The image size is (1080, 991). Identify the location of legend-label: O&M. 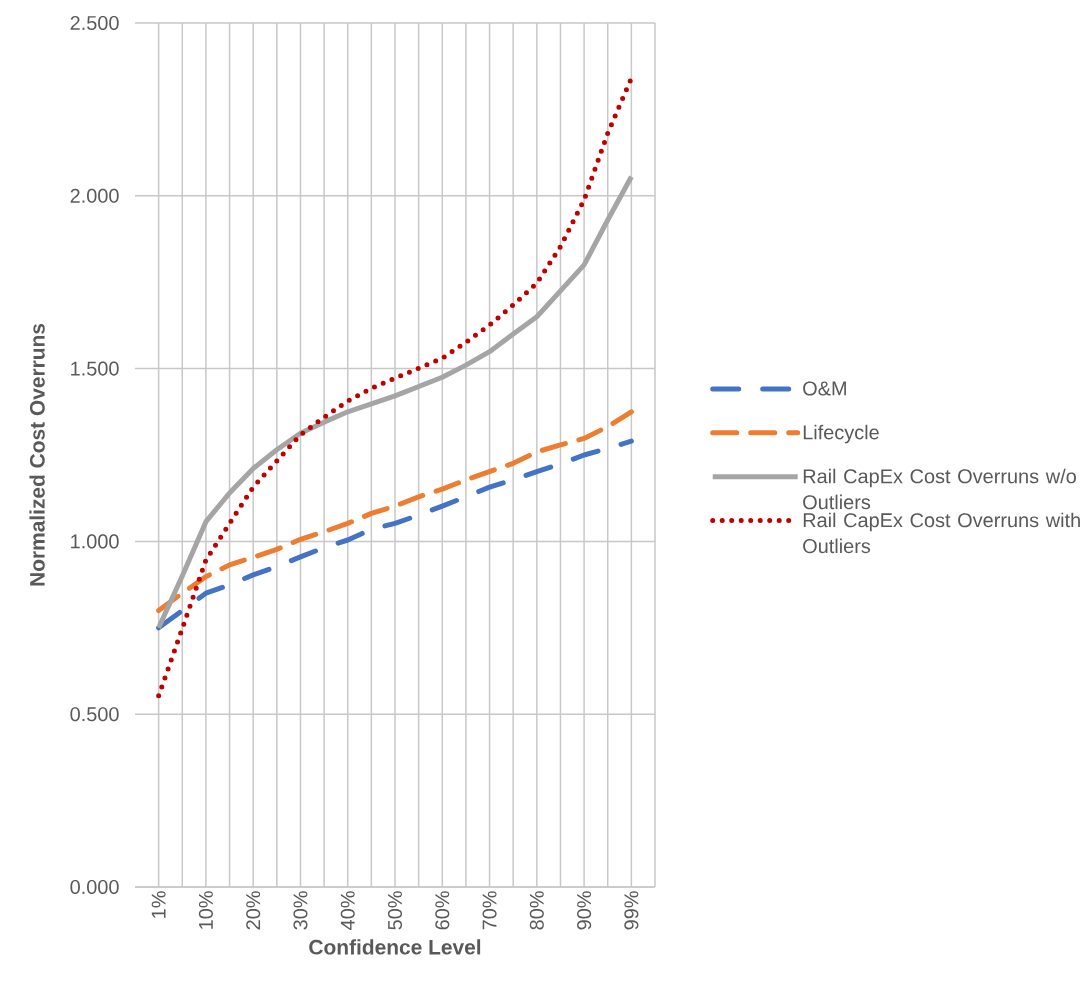
(824, 388).